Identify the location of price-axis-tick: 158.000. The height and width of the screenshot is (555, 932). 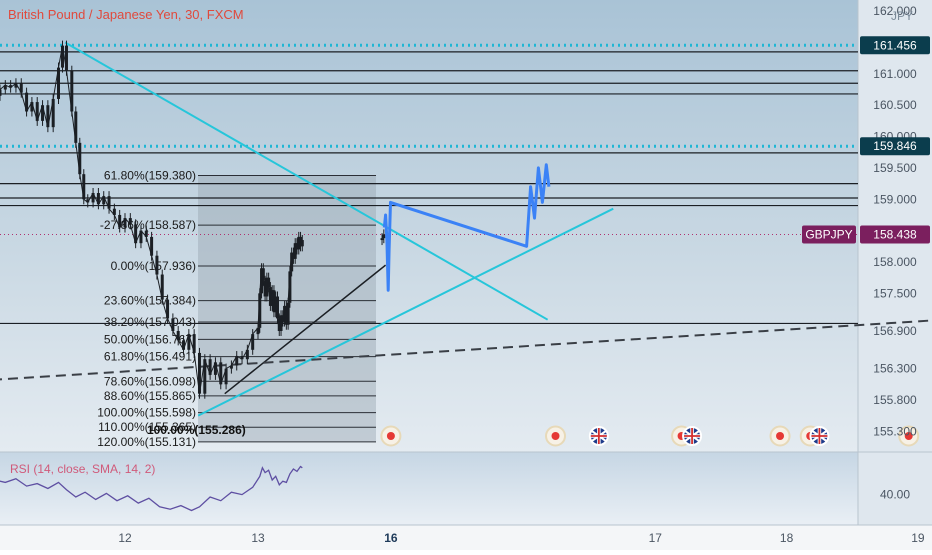
(895, 262).